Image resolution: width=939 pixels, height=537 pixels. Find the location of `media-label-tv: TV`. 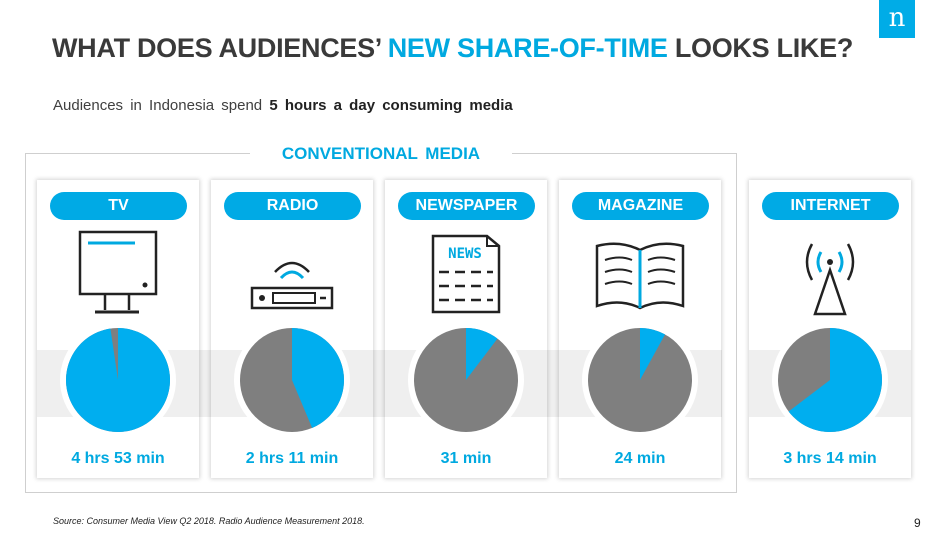

media-label-tv: TV is located at coordinates (118, 206).